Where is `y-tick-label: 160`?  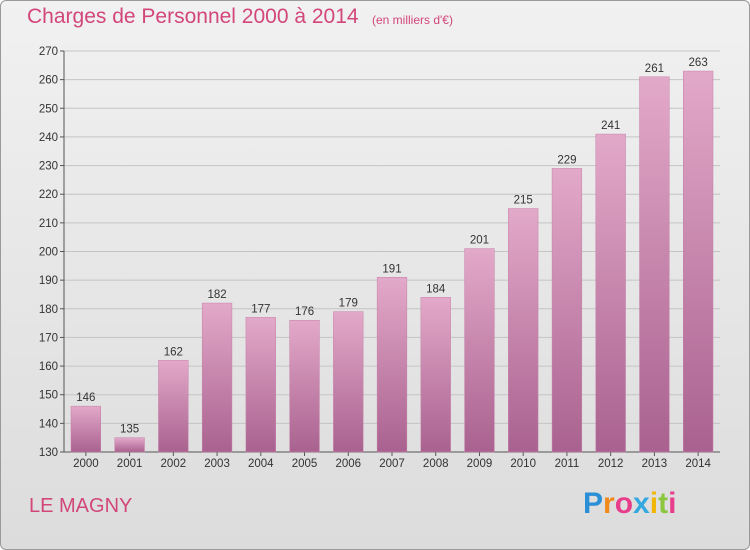
y-tick-label: 160 is located at coordinates (48, 367).